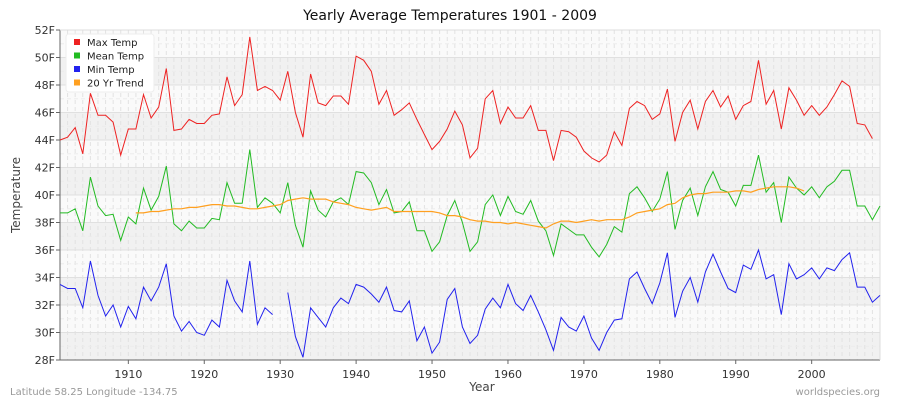 The image size is (900, 400). What do you see at coordinates (45, 223) in the screenshot?
I see `y-tick-label: 38F` at bounding box center [45, 223].